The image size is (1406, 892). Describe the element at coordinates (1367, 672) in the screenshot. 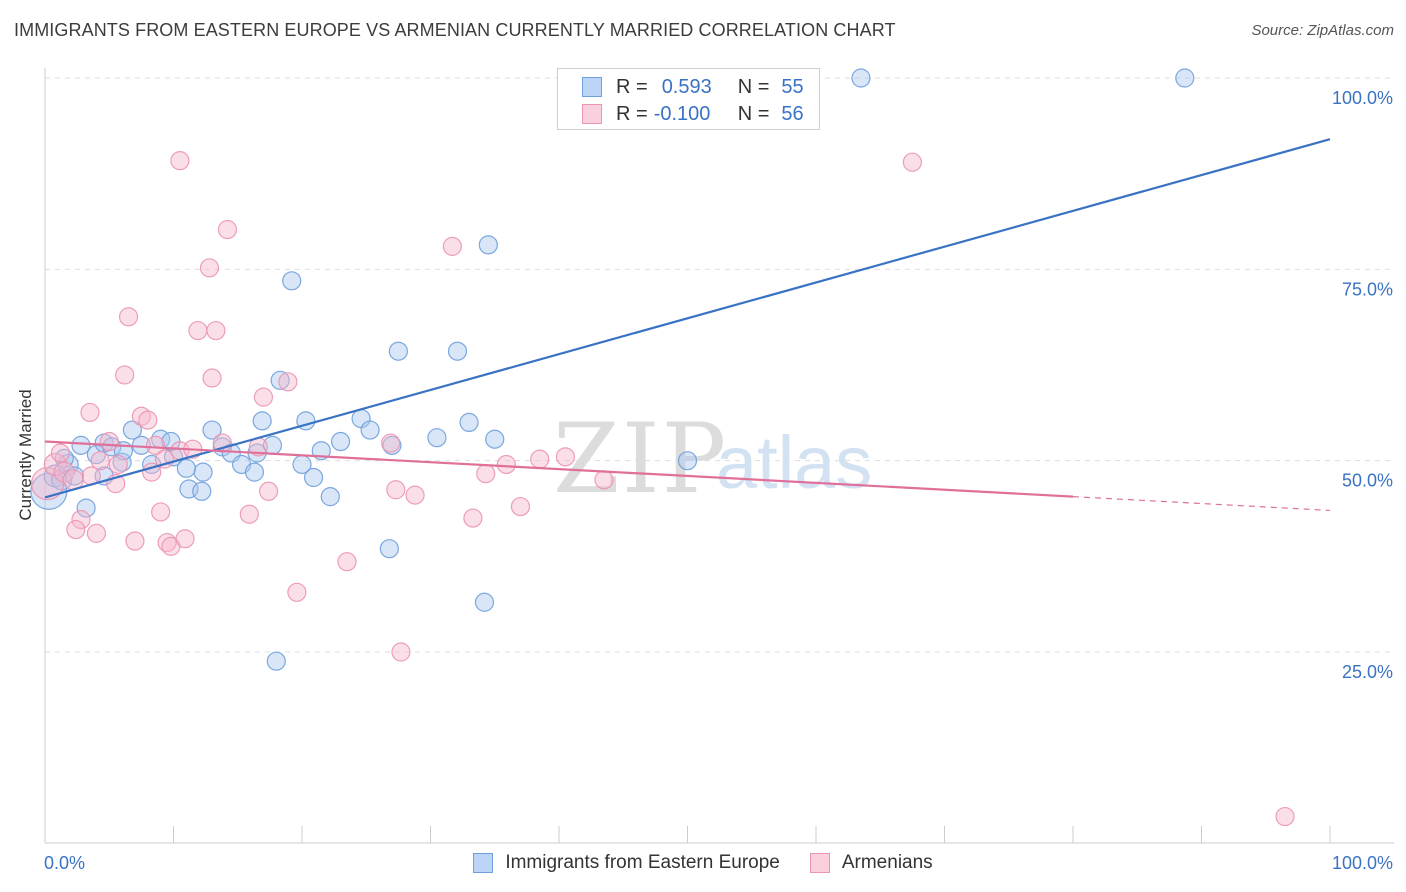

I see `y-tick-label: 25.0%` at that location.